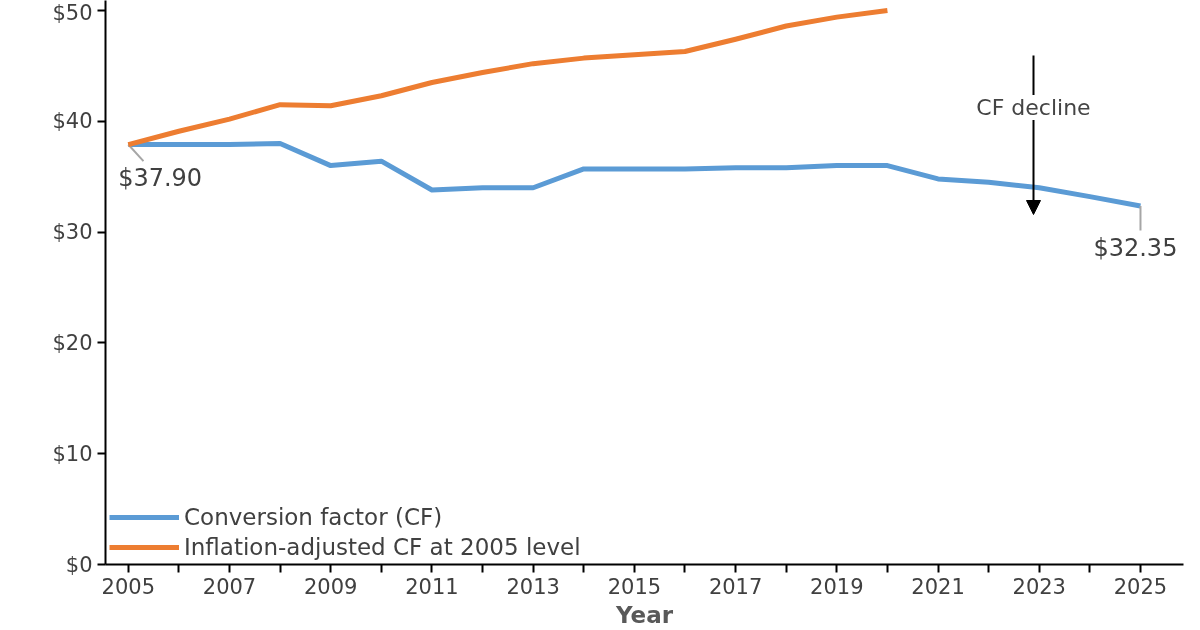  What do you see at coordinates (1033, 107) in the screenshot?
I see `annotation: CF decline` at bounding box center [1033, 107].